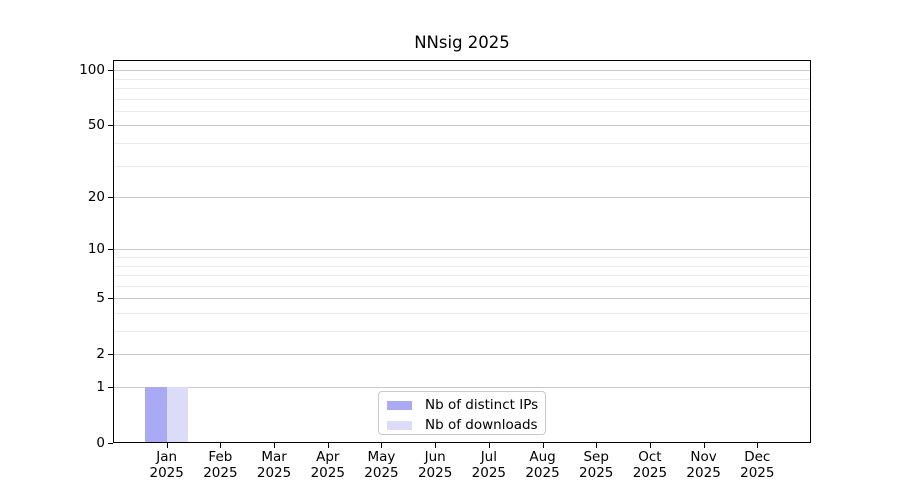 The width and height of the screenshot is (900, 500). I want to click on x-tick-label-line: Jul, so click(488, 457).